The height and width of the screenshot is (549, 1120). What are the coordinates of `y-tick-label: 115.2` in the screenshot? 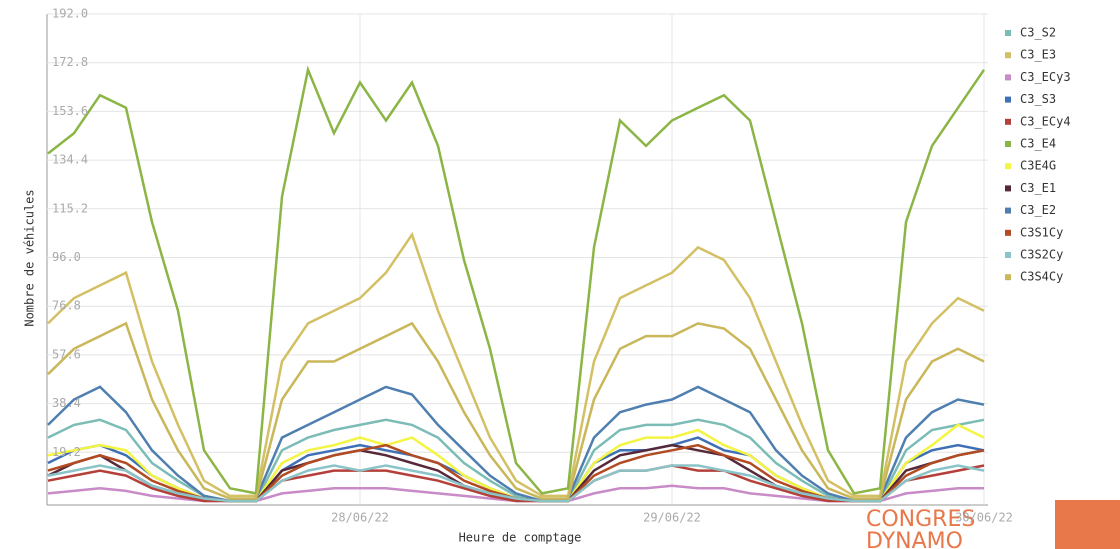 It's located at (70, 208).